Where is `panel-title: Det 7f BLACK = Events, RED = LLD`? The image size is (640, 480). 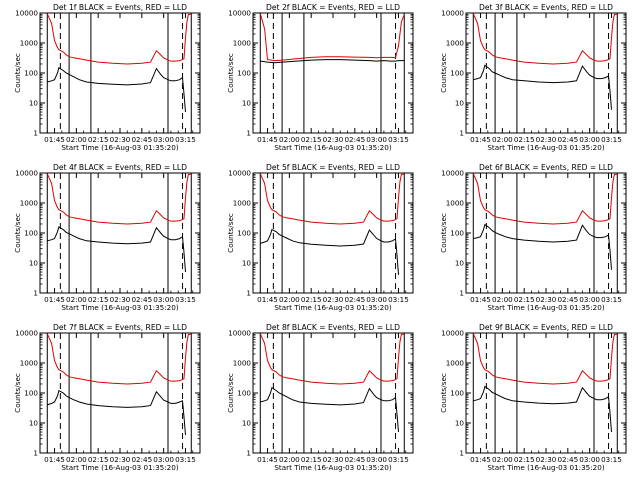
panel-title: Det 7f BLACK = Events, RED = LLD is located at coordinates (120, 327).